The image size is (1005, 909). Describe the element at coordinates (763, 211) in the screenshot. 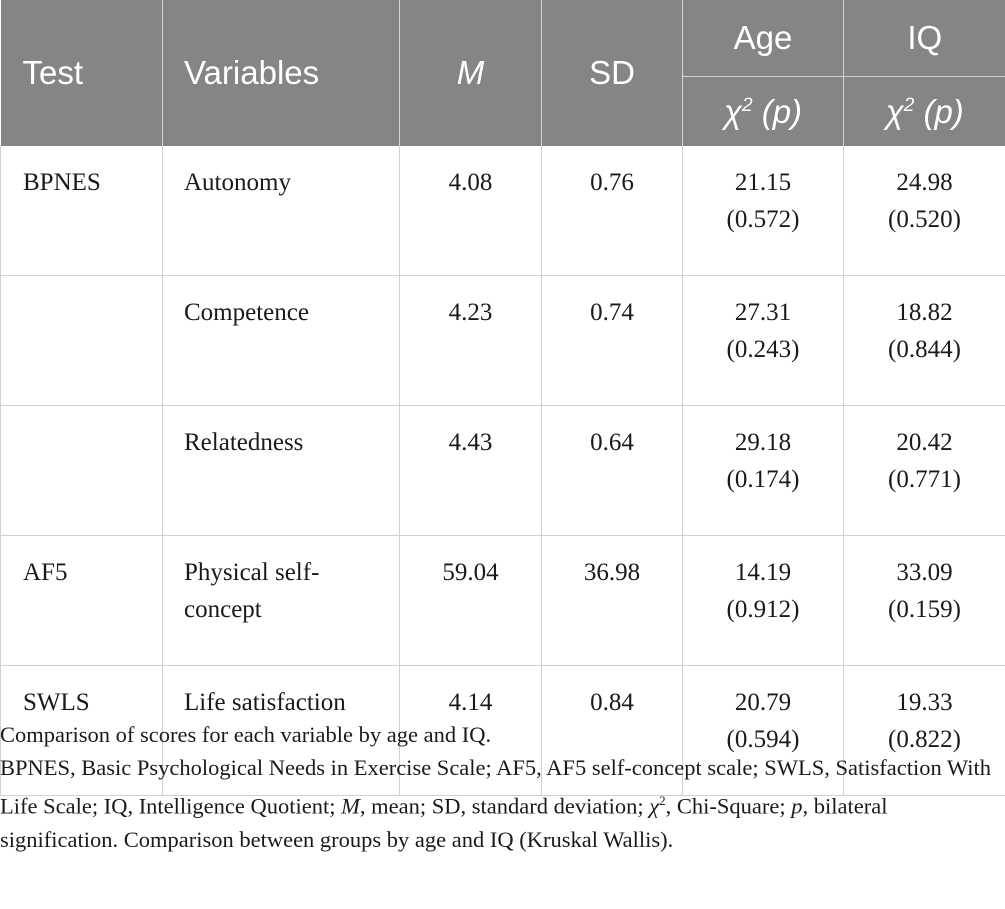

I see `cell-age: 21.15 (0.572)` at that location.